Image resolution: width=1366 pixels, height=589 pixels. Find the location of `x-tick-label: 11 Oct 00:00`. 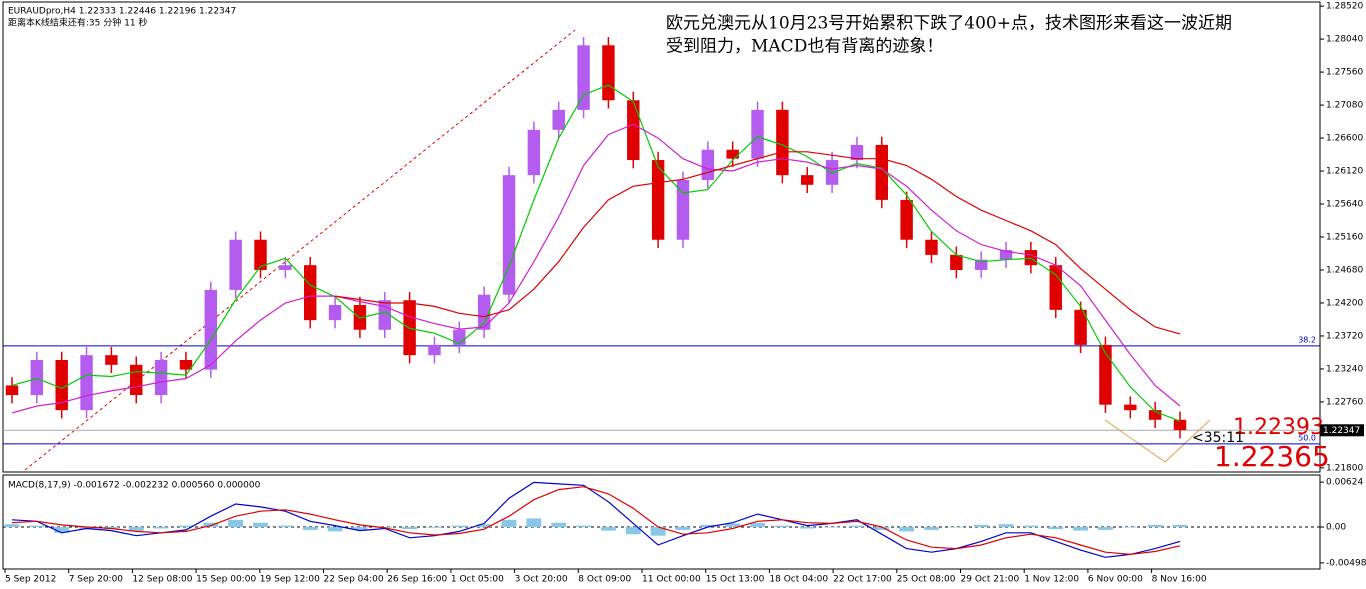

x-tick-label: 11 Oct 00:00 is located at coordinates (671, 580).